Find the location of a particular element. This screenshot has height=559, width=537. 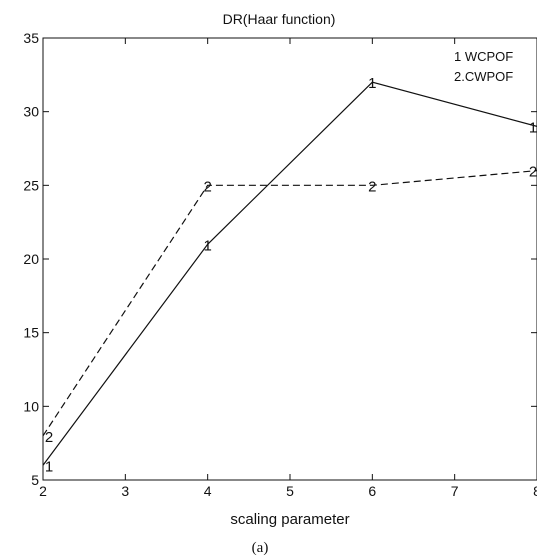

x-tick-label: 6 is located at coordinates (372, 491).